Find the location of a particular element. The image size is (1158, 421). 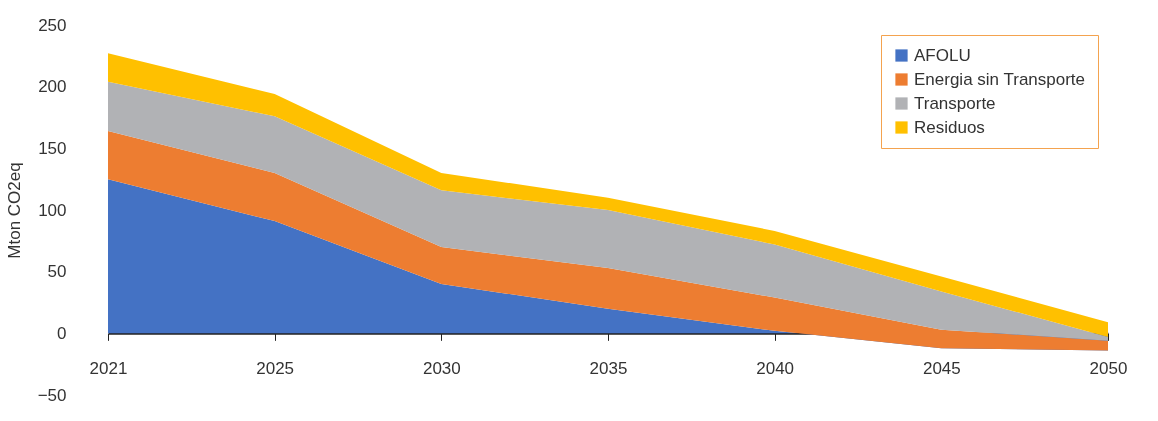

x-tick-label: 2035 is located at coordinates (608, 368).